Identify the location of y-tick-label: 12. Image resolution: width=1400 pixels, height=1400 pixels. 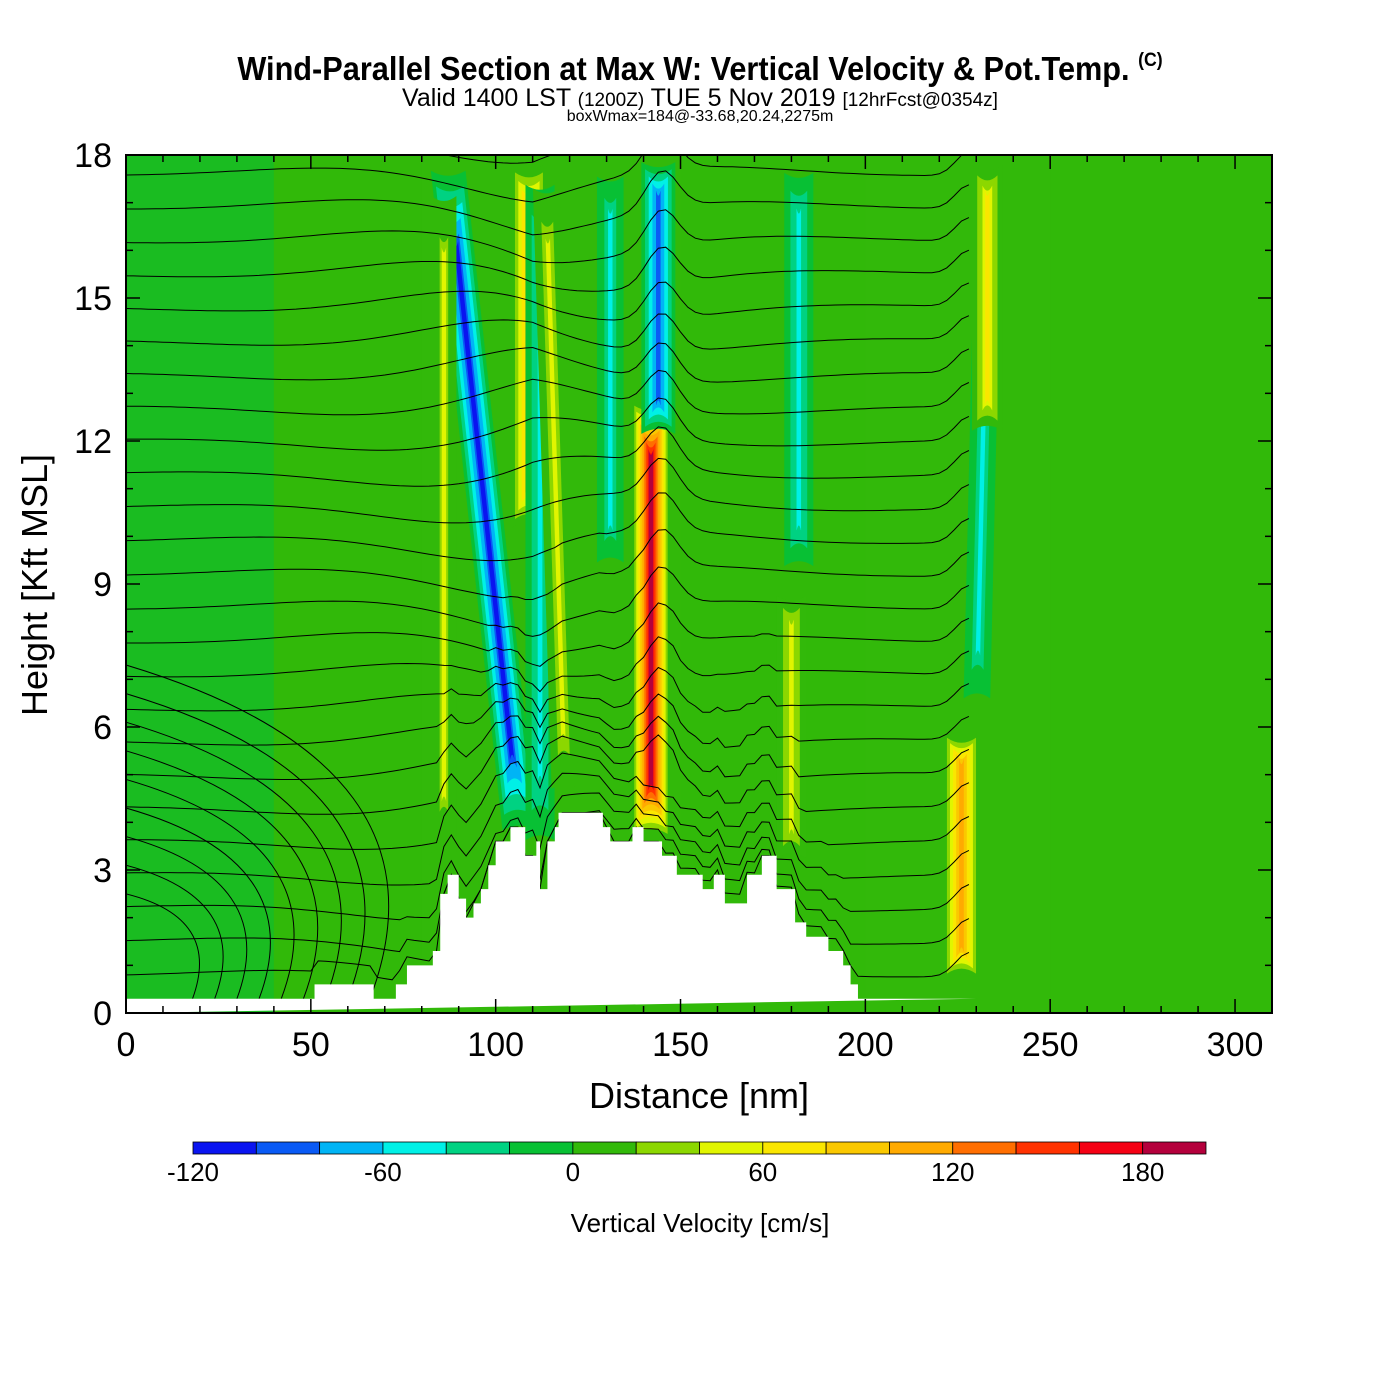
(93, 442).